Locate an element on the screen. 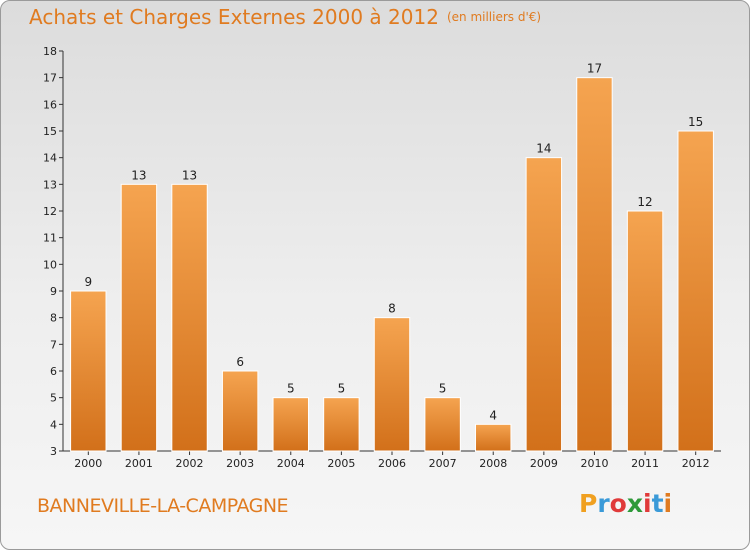 The width and height of the screenshot is (750, 550). y-tick-label: 3 is located at coordinates (53, 451).